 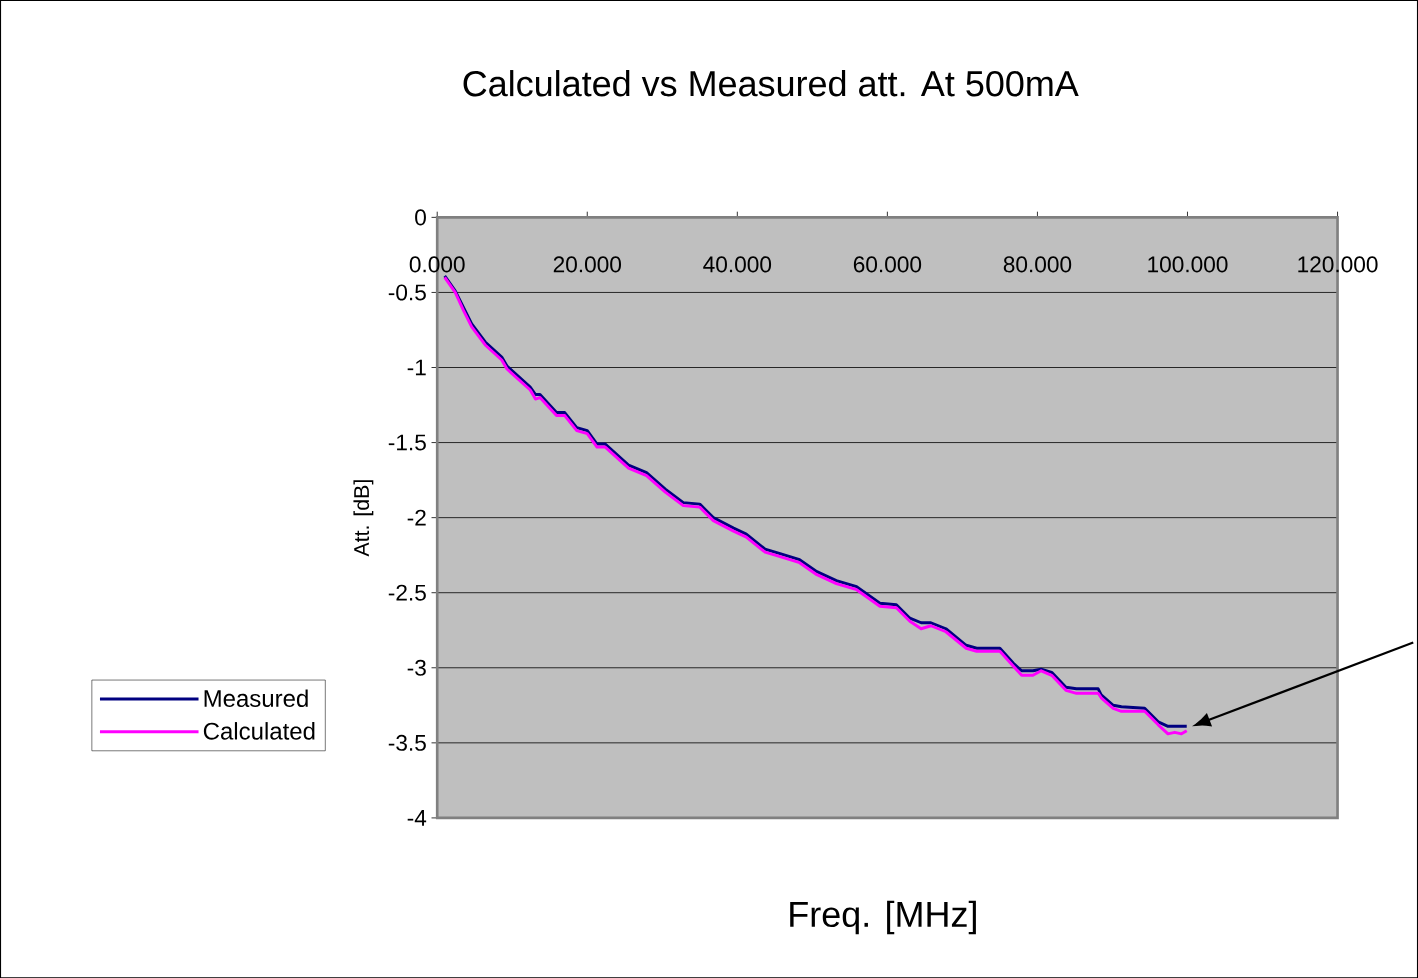 I want to click on chart-title: Calculated vs Measured att. At 500mA, so click(x=771, y=83).